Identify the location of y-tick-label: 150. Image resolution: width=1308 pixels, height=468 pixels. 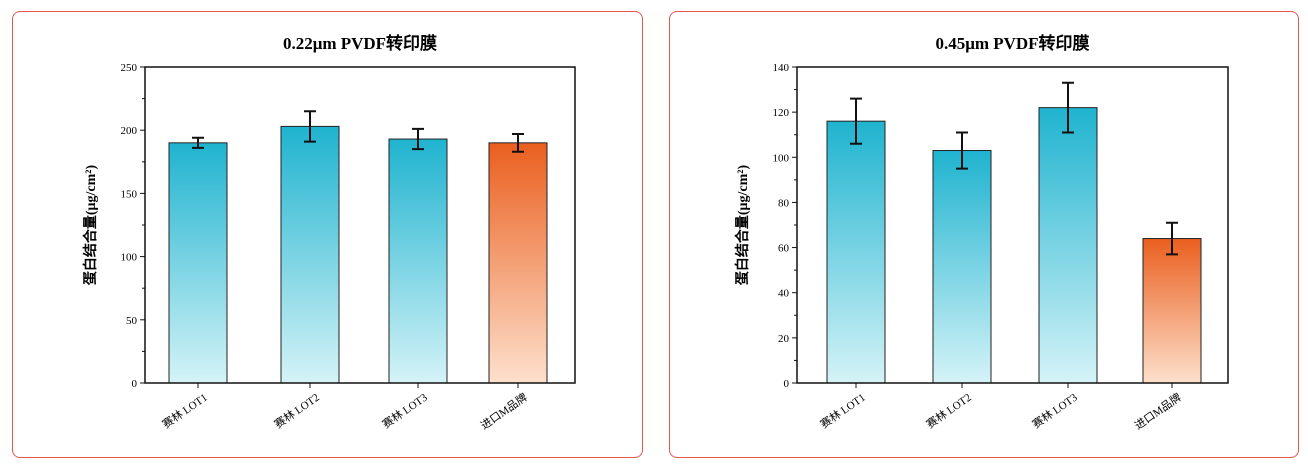
(129, 194).